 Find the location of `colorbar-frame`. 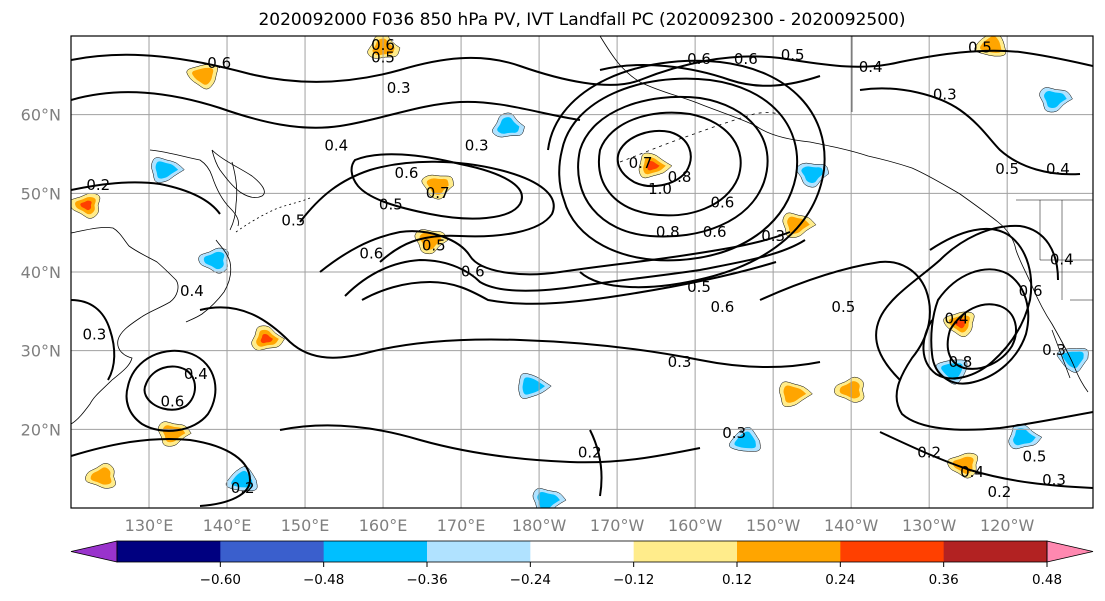

colorbar-frame is located at coordinates (582, 551).